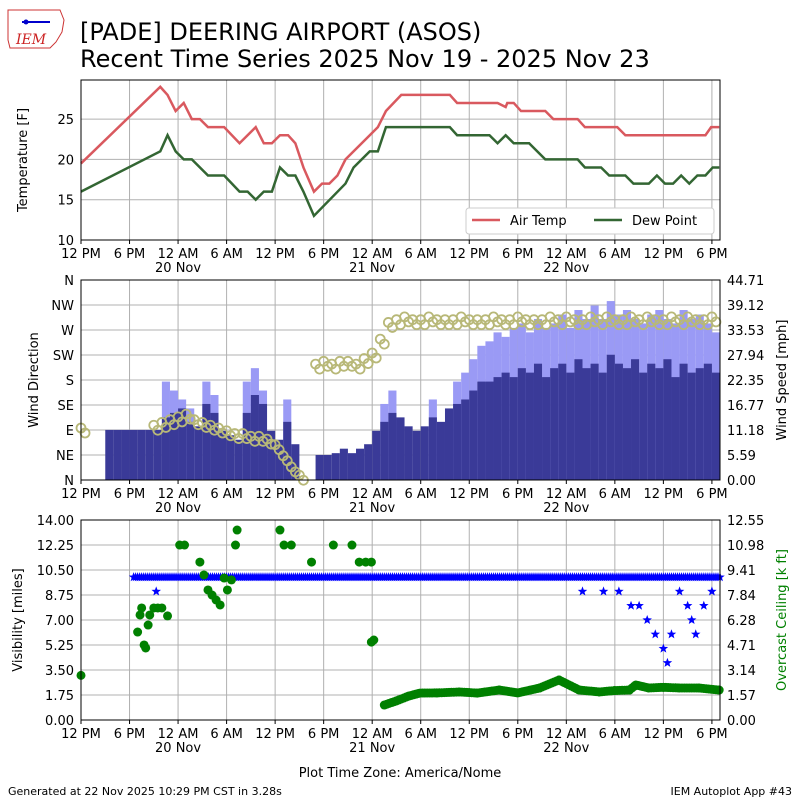  Describe the element at coordinates (372, 748) in the screenshot. I see `x-date-label: 21 Nov` at that location.